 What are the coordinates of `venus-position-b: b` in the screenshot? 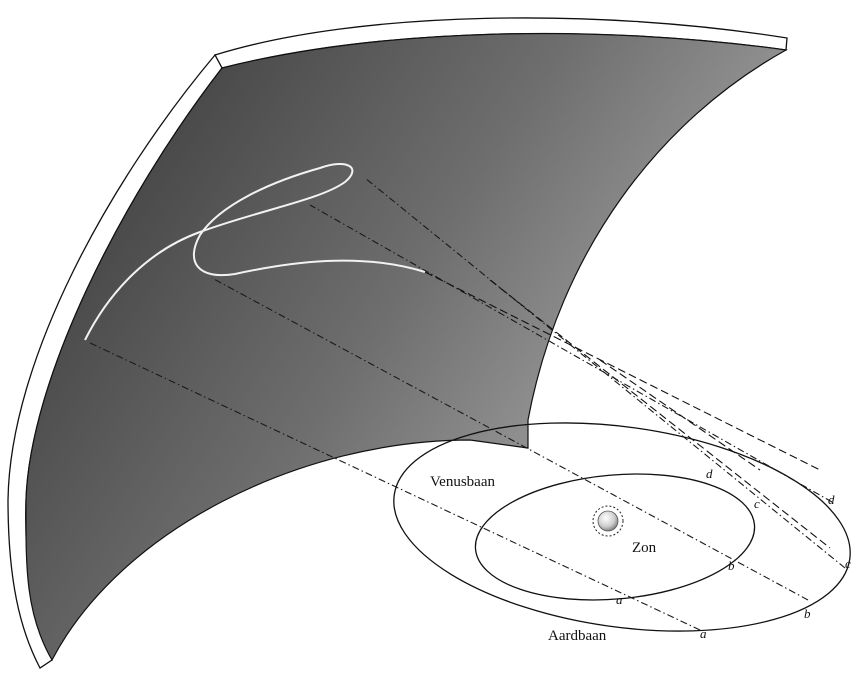 It's located at (731, 565).